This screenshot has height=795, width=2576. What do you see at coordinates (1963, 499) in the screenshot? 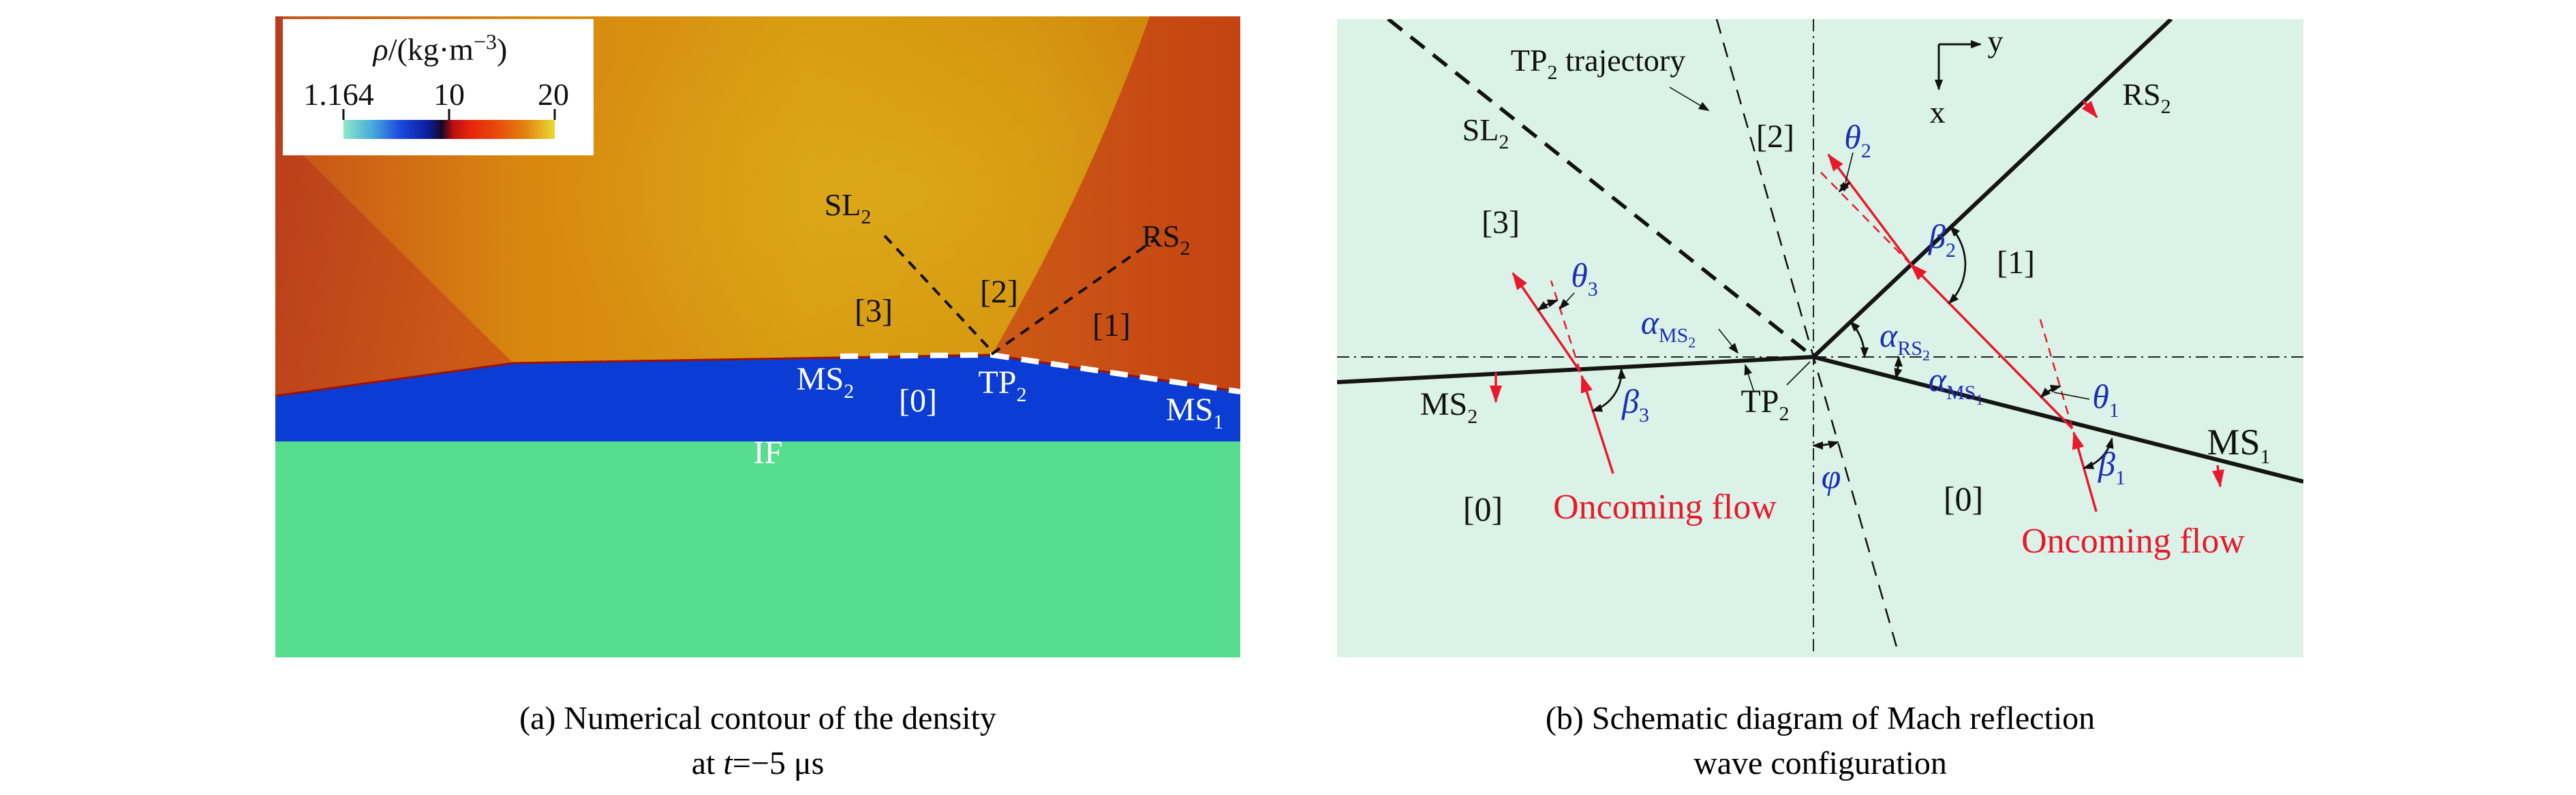
I see `label-region0-right: [0]` at bounding box center [1963, 499].